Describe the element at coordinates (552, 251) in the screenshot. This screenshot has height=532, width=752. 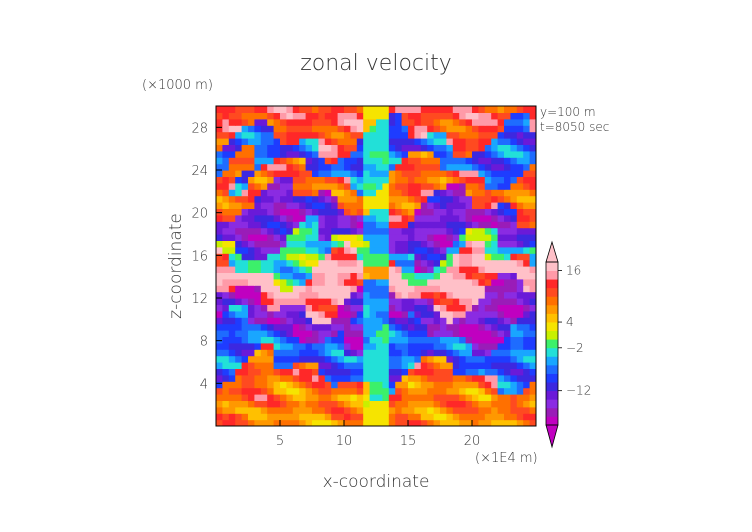
I see `colorbar-extend-max` at that location.